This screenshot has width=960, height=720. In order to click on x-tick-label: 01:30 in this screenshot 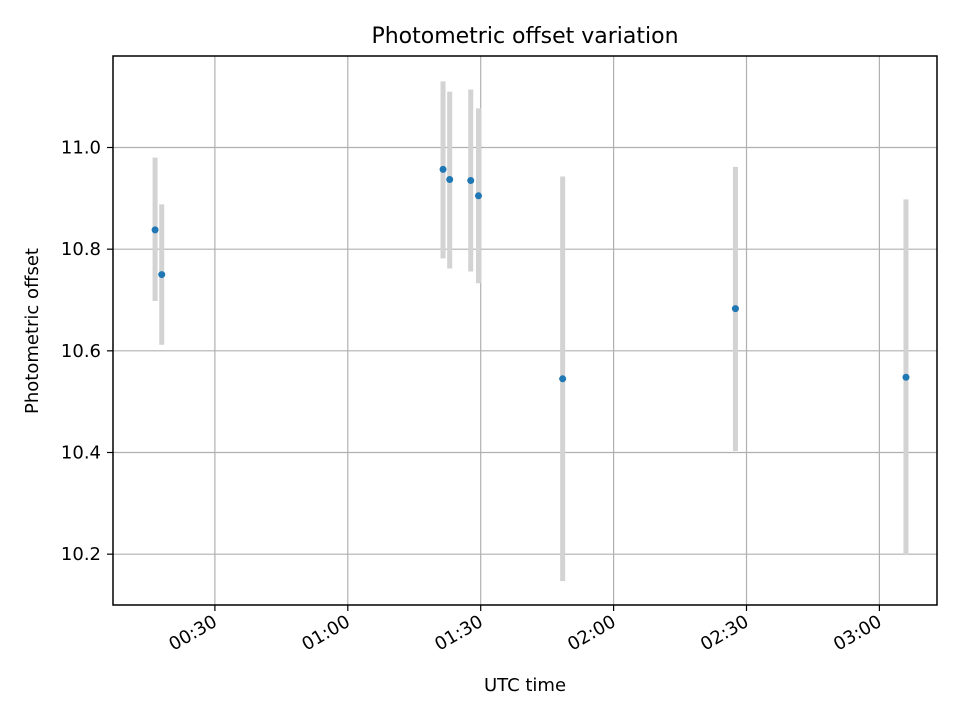, I will do `click(458, 633)`.